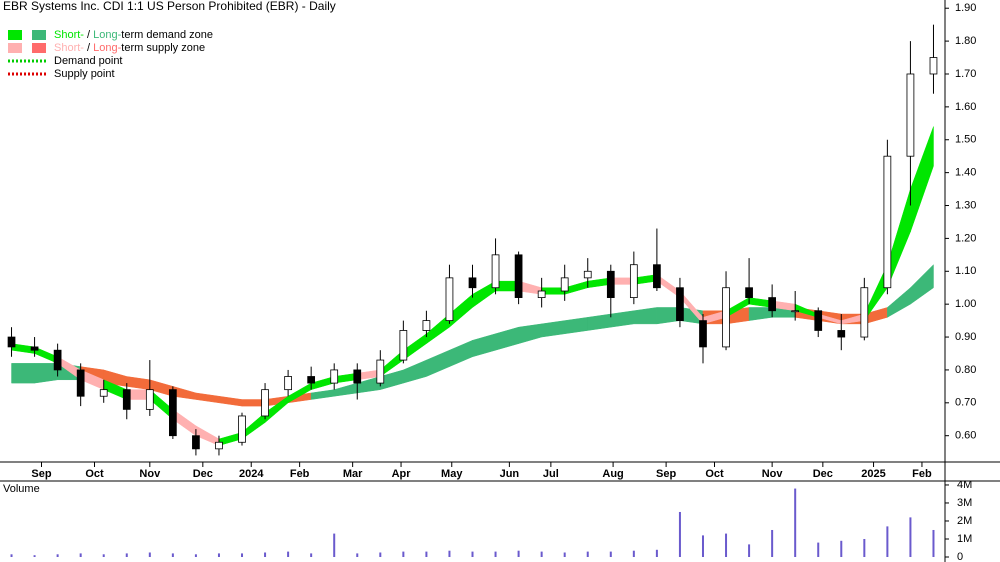  I want to click on y-tick-label: 1.10, so click(965, 271).